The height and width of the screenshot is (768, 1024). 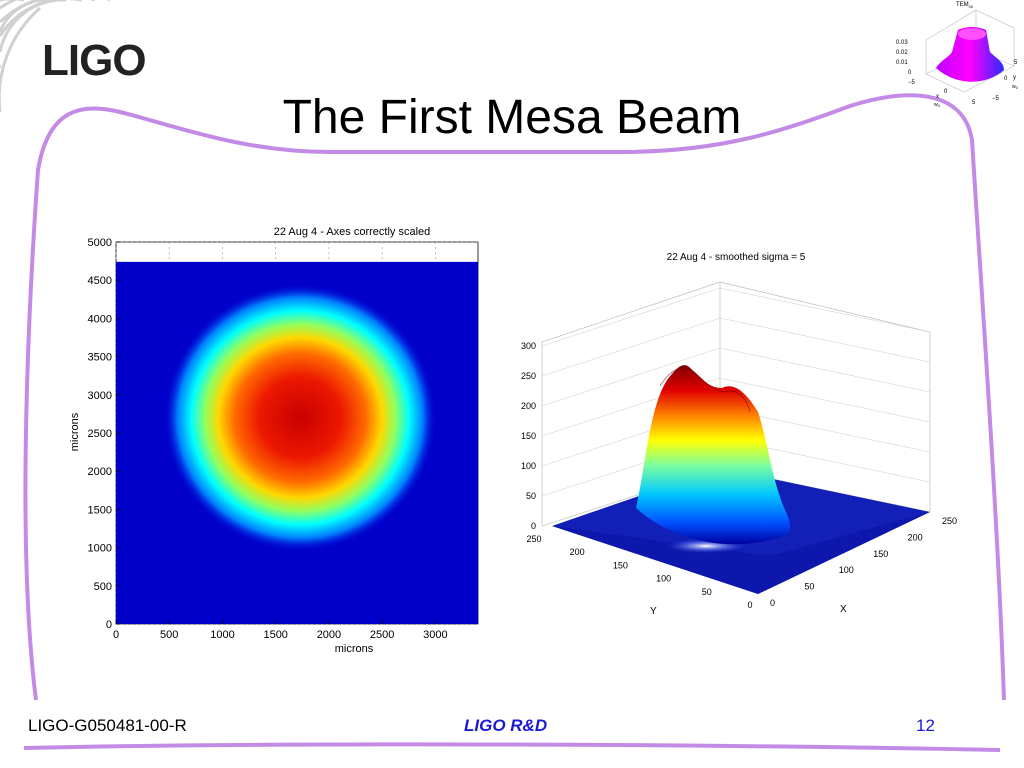 What do you see at coordinates (528, 376) in the screenshot?
I see `surface-z-tick-label: 250` at bounding box center [528, 376].